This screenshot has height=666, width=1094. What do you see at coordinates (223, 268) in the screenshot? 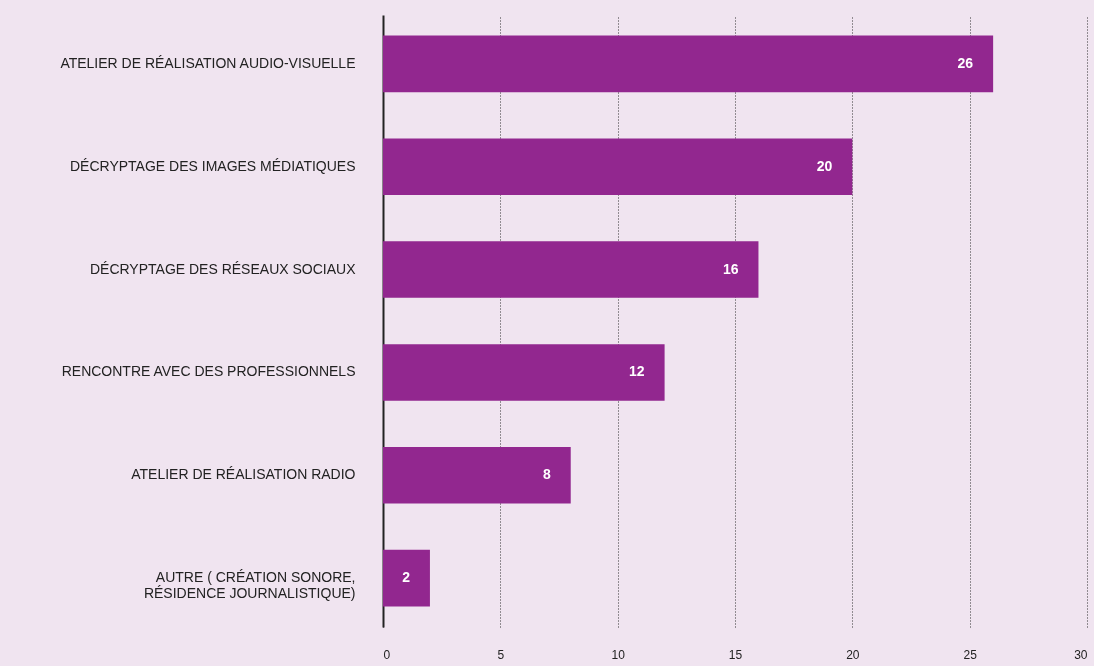
I see `y-tick-label: DÉCRYPTAGE DES RÉSEAUX SOCIAUX` at bounding box center [223, 268].